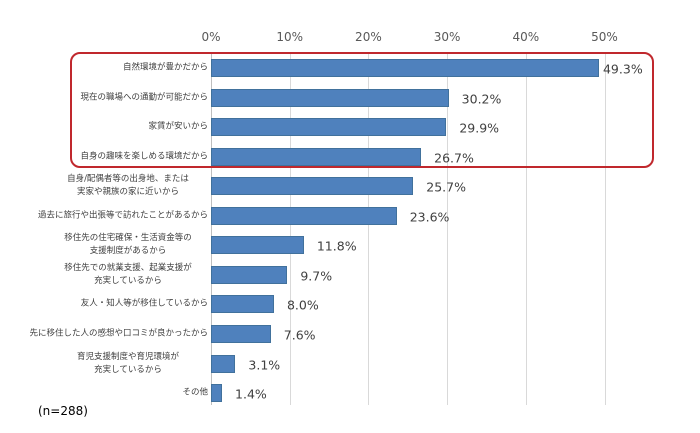 This screenshot has width=700, height=433. What do you see at coordinates (63, 411) in the screenshot?
I see `sample-size-note: (n=288)` at bounding box center [63, 411].